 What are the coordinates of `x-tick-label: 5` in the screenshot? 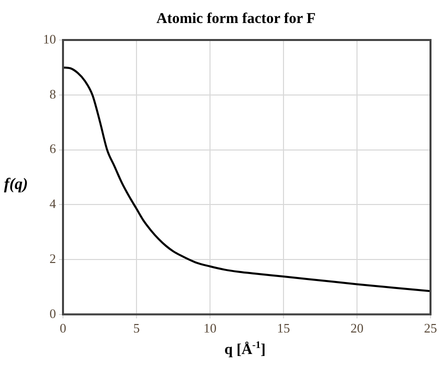 It's located at (136, 328).